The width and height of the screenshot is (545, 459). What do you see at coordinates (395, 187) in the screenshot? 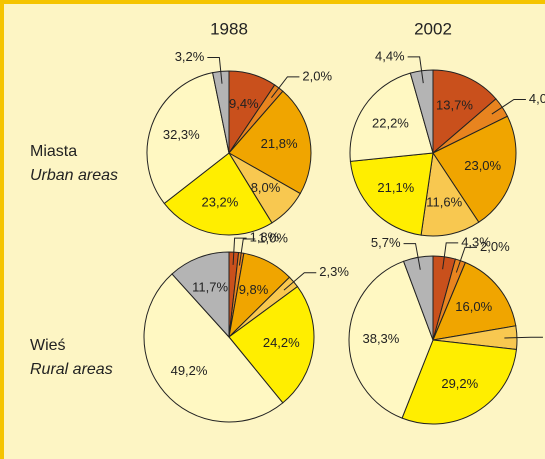
I see `data-label: 21,1%` at bounding box center [395, 187].